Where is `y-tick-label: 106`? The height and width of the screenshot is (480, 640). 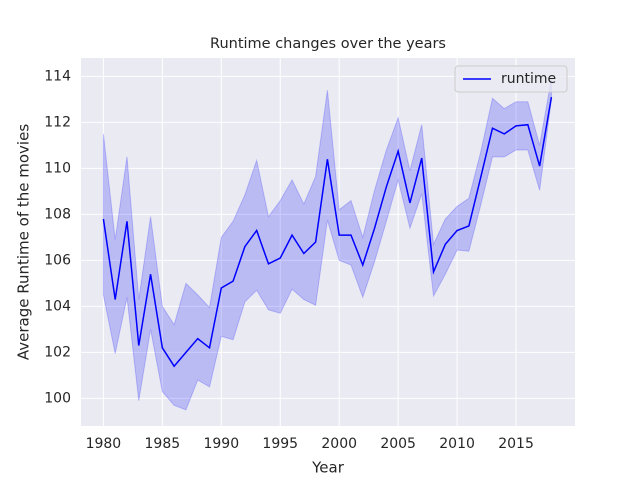 y-tick-label: 106 is located at coordinates (57, 260).